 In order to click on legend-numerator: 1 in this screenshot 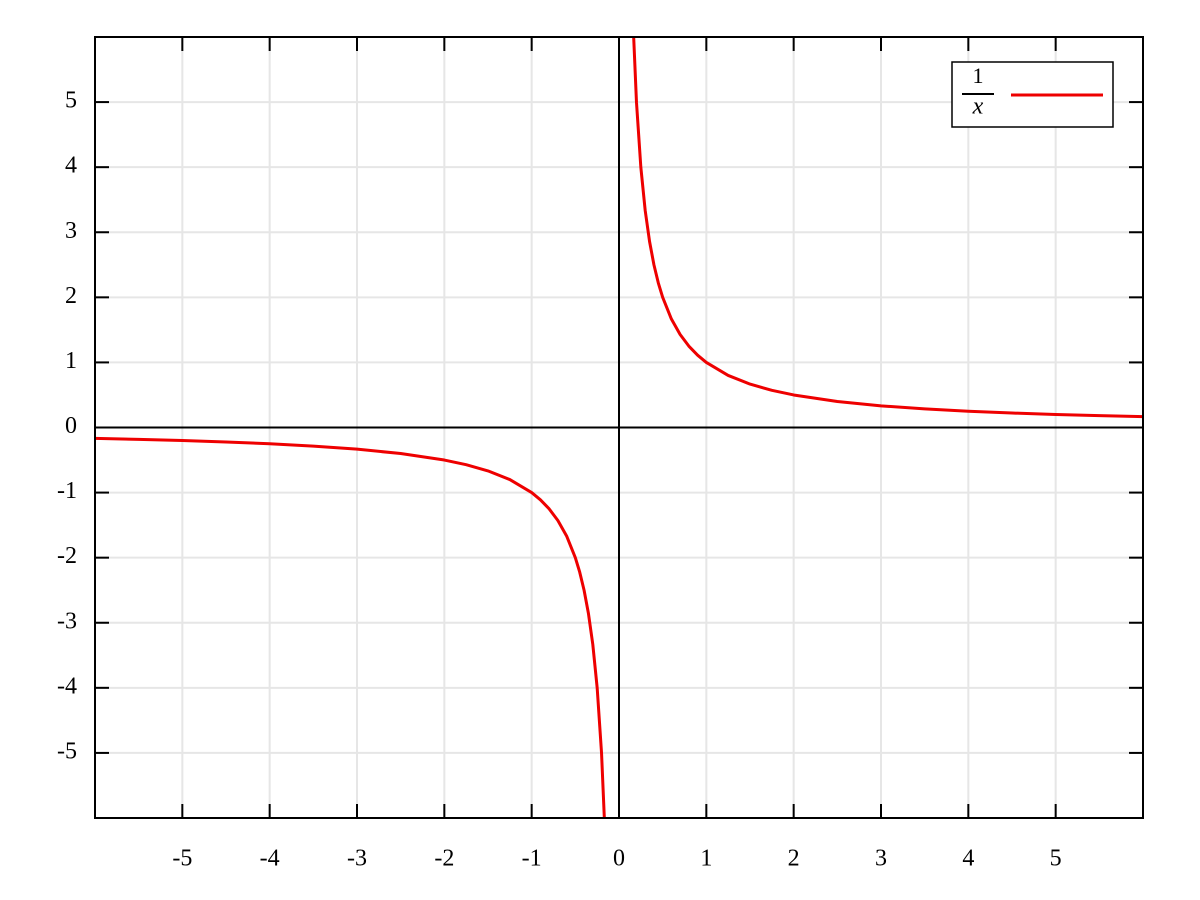, I will do `click(978, 75)`.